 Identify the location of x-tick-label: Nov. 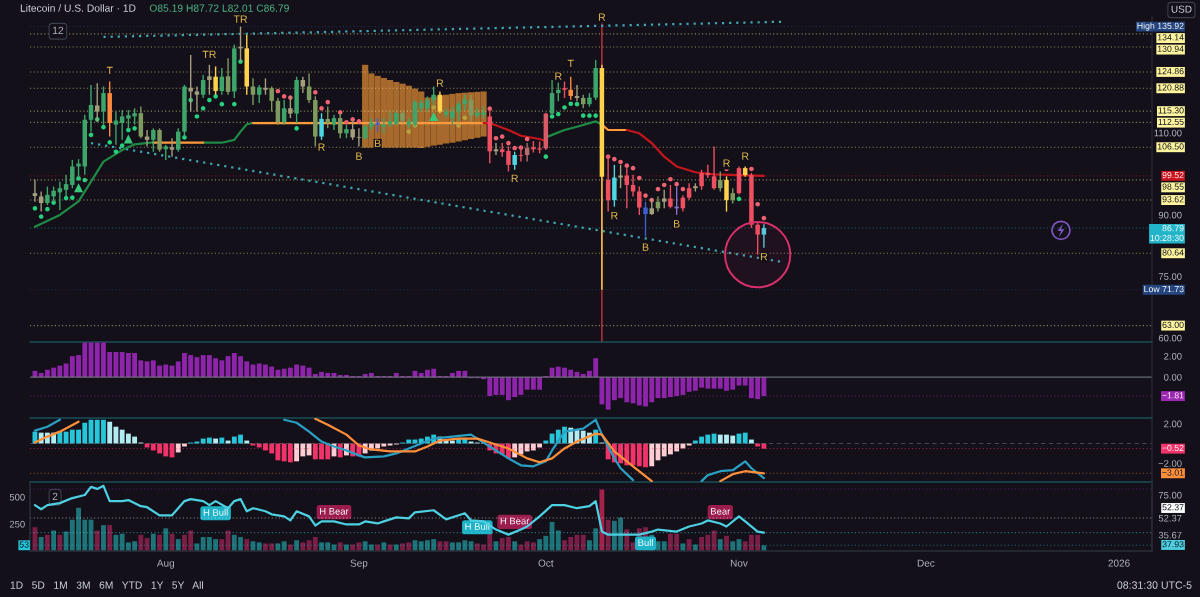
(739, 563).